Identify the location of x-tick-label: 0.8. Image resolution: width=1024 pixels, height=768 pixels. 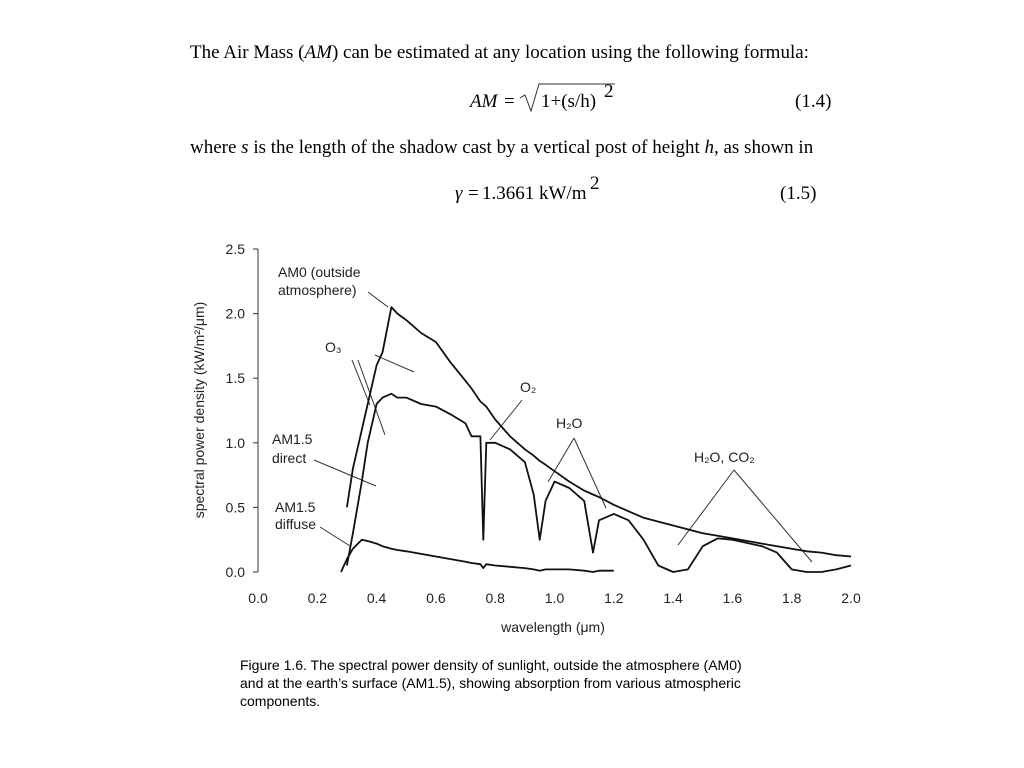
(495, 598).